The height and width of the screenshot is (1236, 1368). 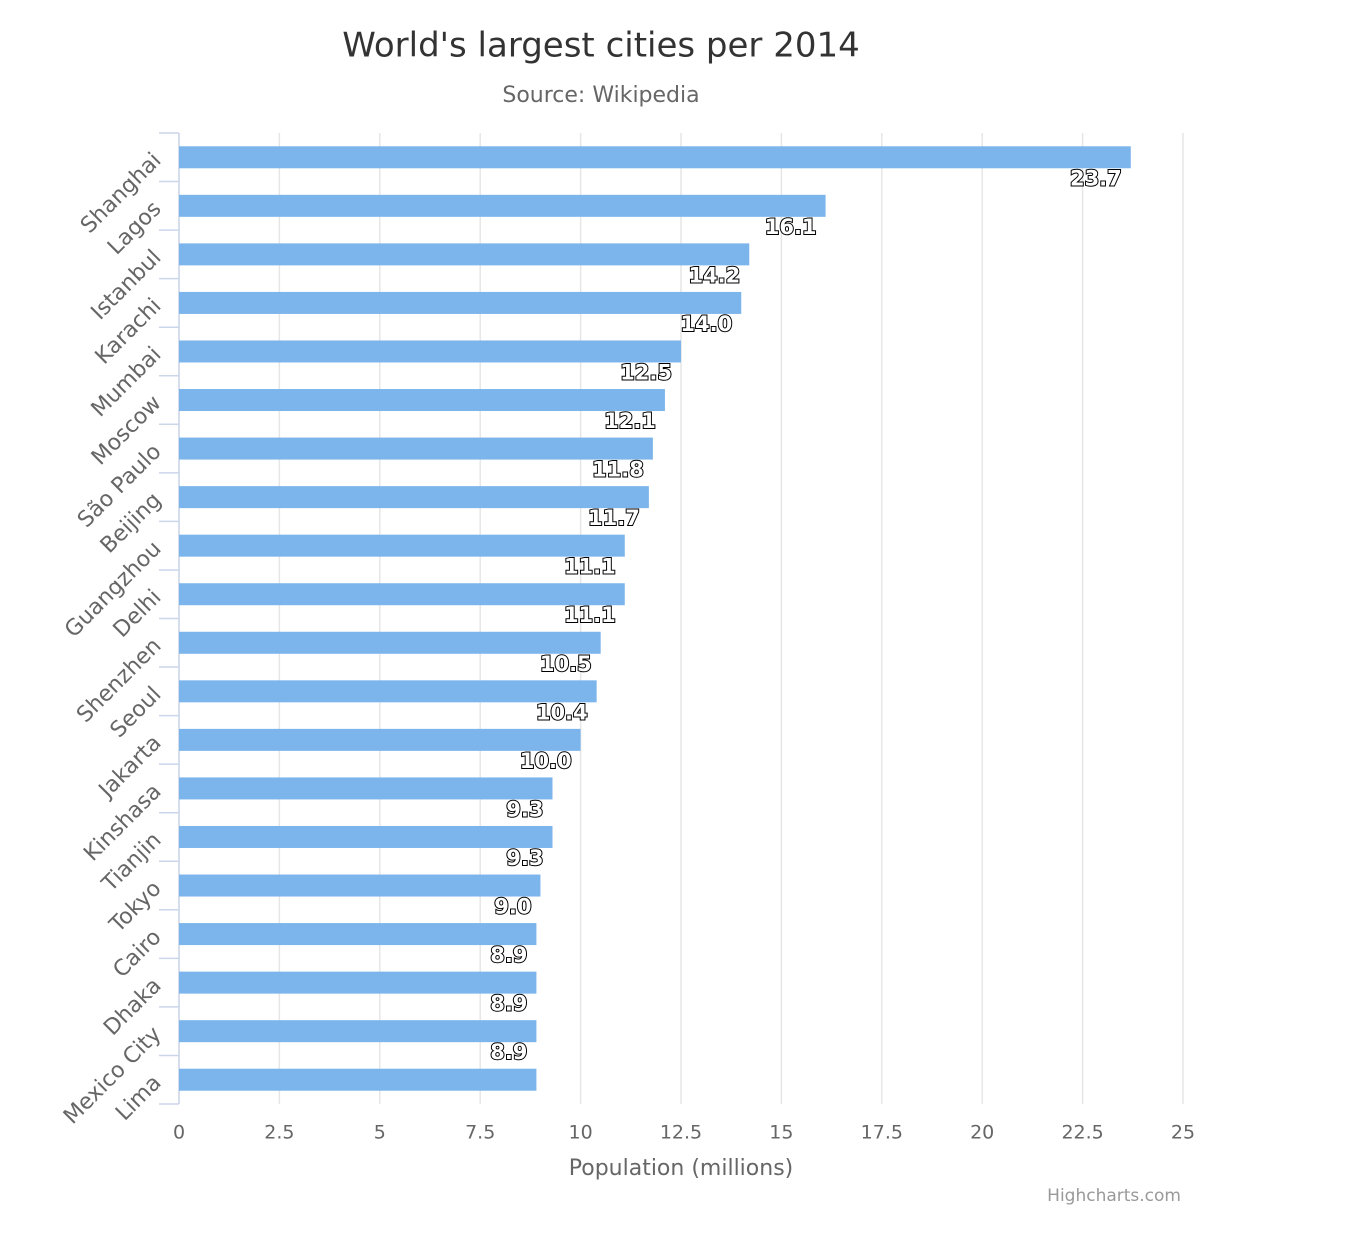 What do you see at coordinates (714, 275) in the screenshot?
I see `data-label: 14.2` at bounding box center [714, 275].